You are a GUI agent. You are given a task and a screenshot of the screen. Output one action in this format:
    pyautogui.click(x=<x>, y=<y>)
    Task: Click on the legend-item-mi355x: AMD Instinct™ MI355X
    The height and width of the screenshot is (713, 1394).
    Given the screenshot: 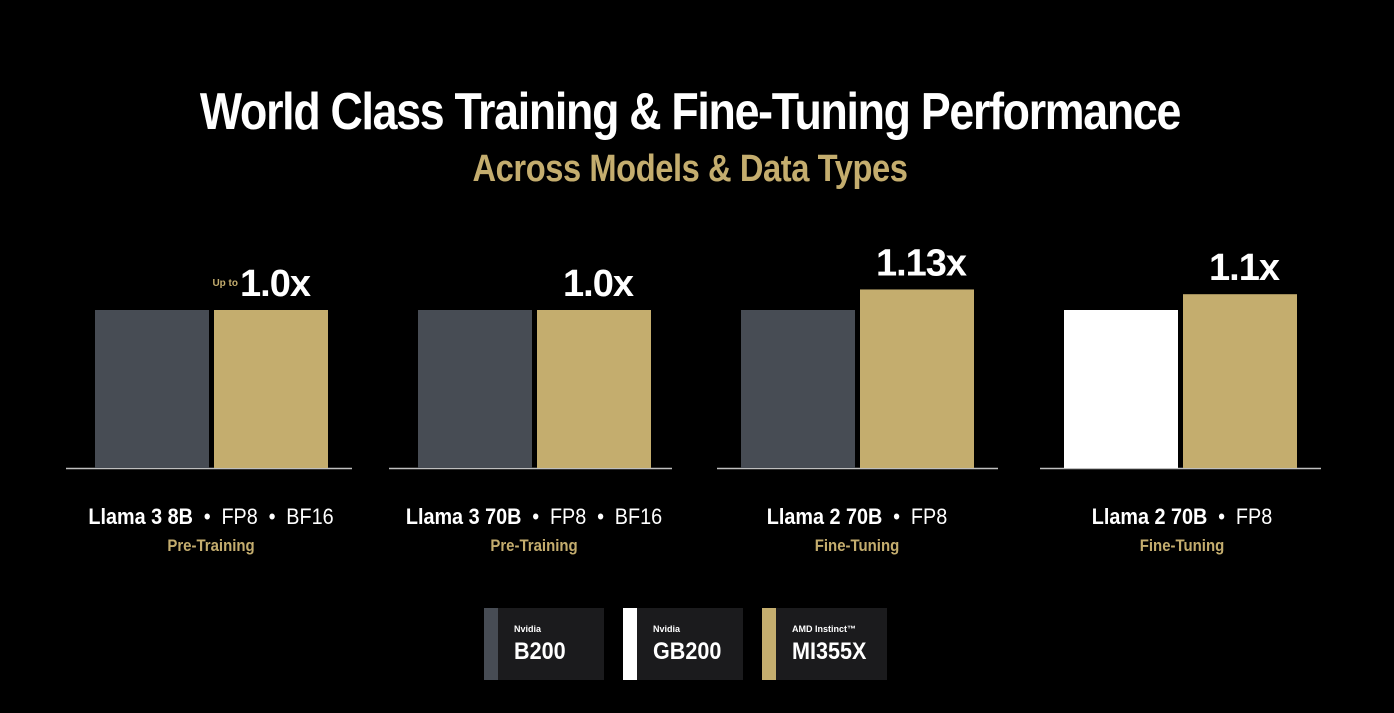 What is the action you would take?
    pyautogui.click(x=824, y=644)
    